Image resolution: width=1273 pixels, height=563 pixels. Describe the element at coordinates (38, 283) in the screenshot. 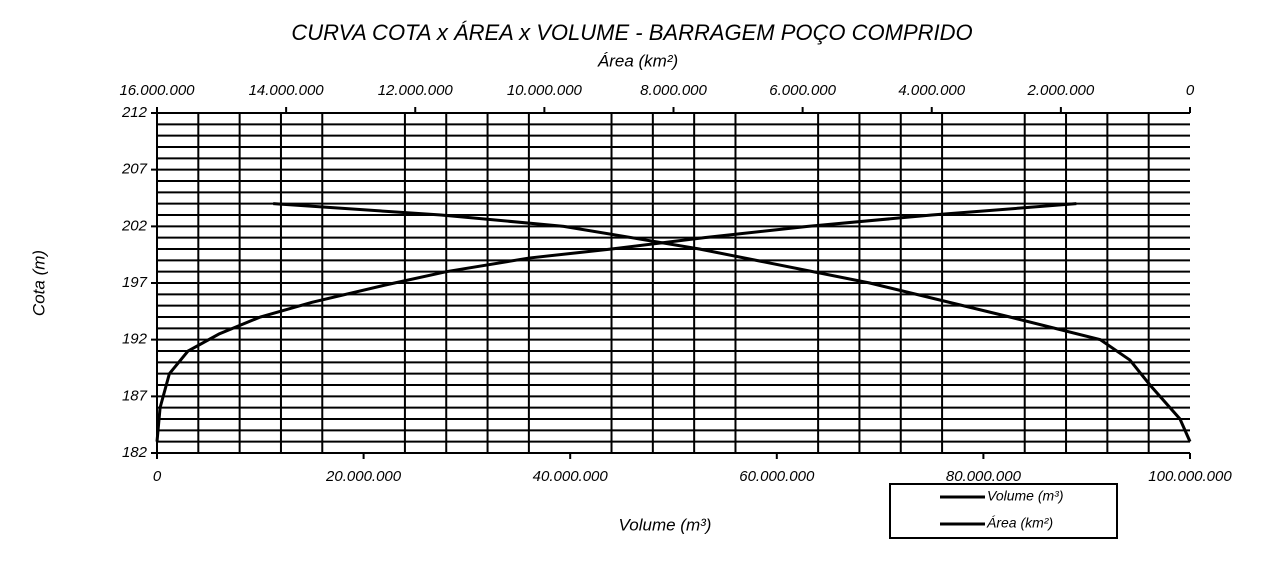

I see `y-axis-label: Cota (m)` at that location.